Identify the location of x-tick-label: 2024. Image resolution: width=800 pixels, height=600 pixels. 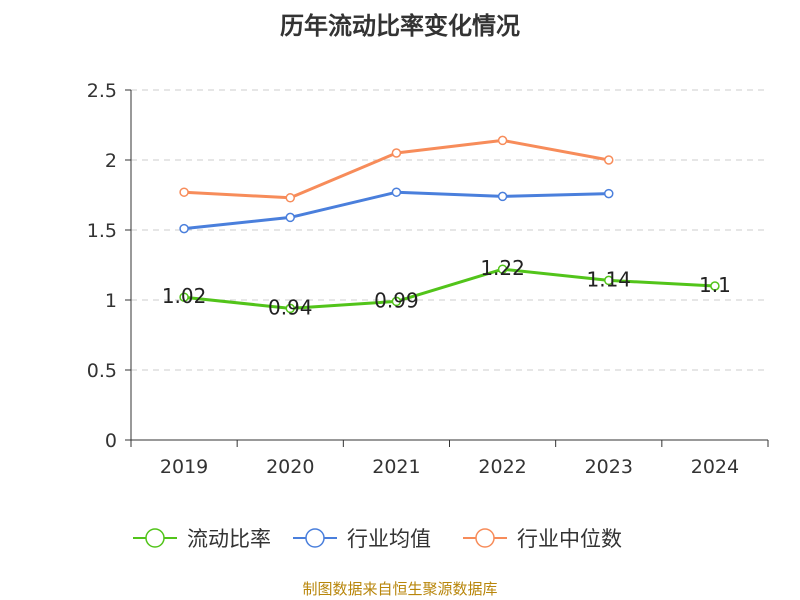
(715, 467).